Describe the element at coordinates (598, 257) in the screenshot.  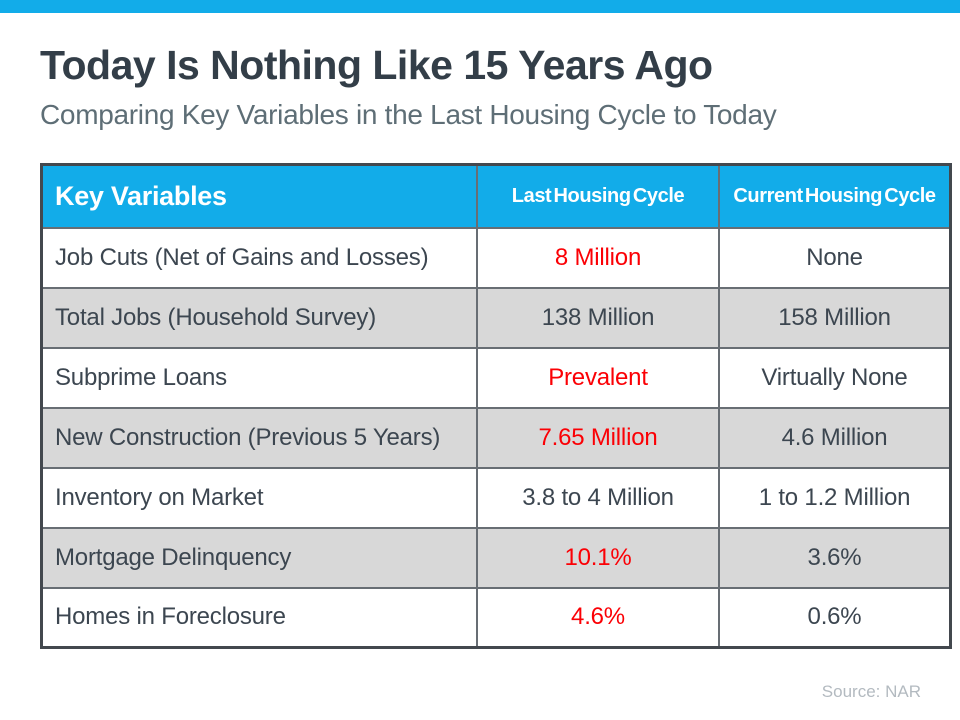
I see `row-last-cycle-value: 8 Million` at that location.